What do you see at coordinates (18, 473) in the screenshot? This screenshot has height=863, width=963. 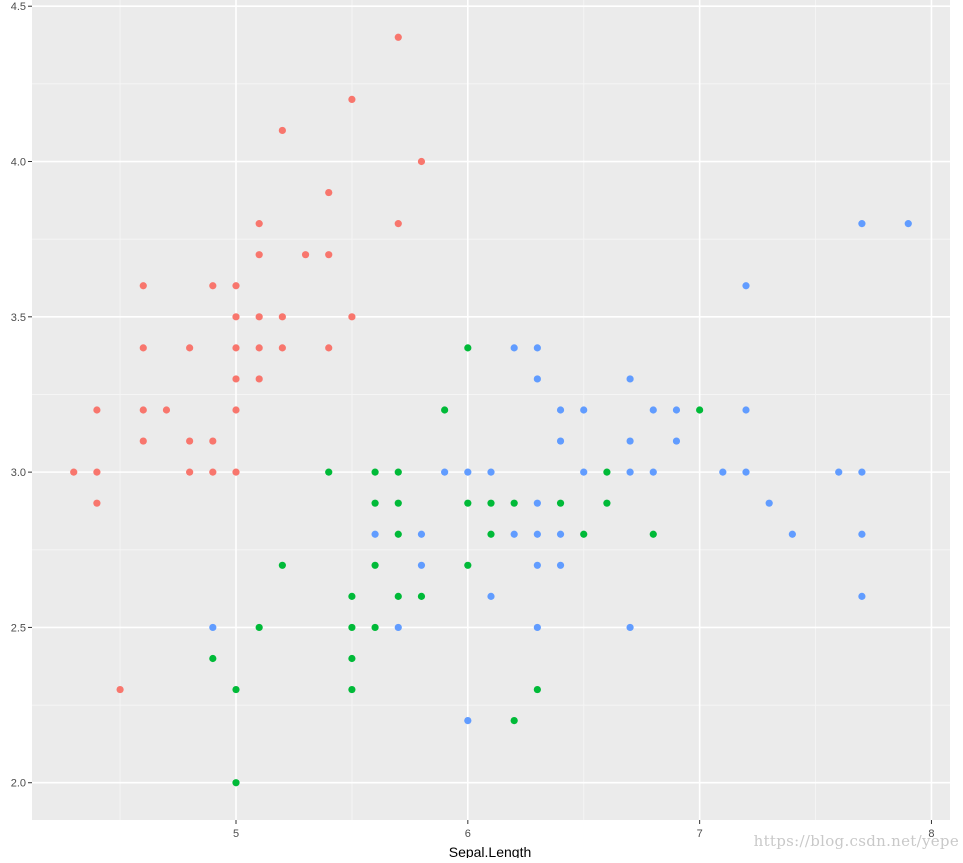 I see `y-tick-label: 3.0` at bounding box center [18, 473].